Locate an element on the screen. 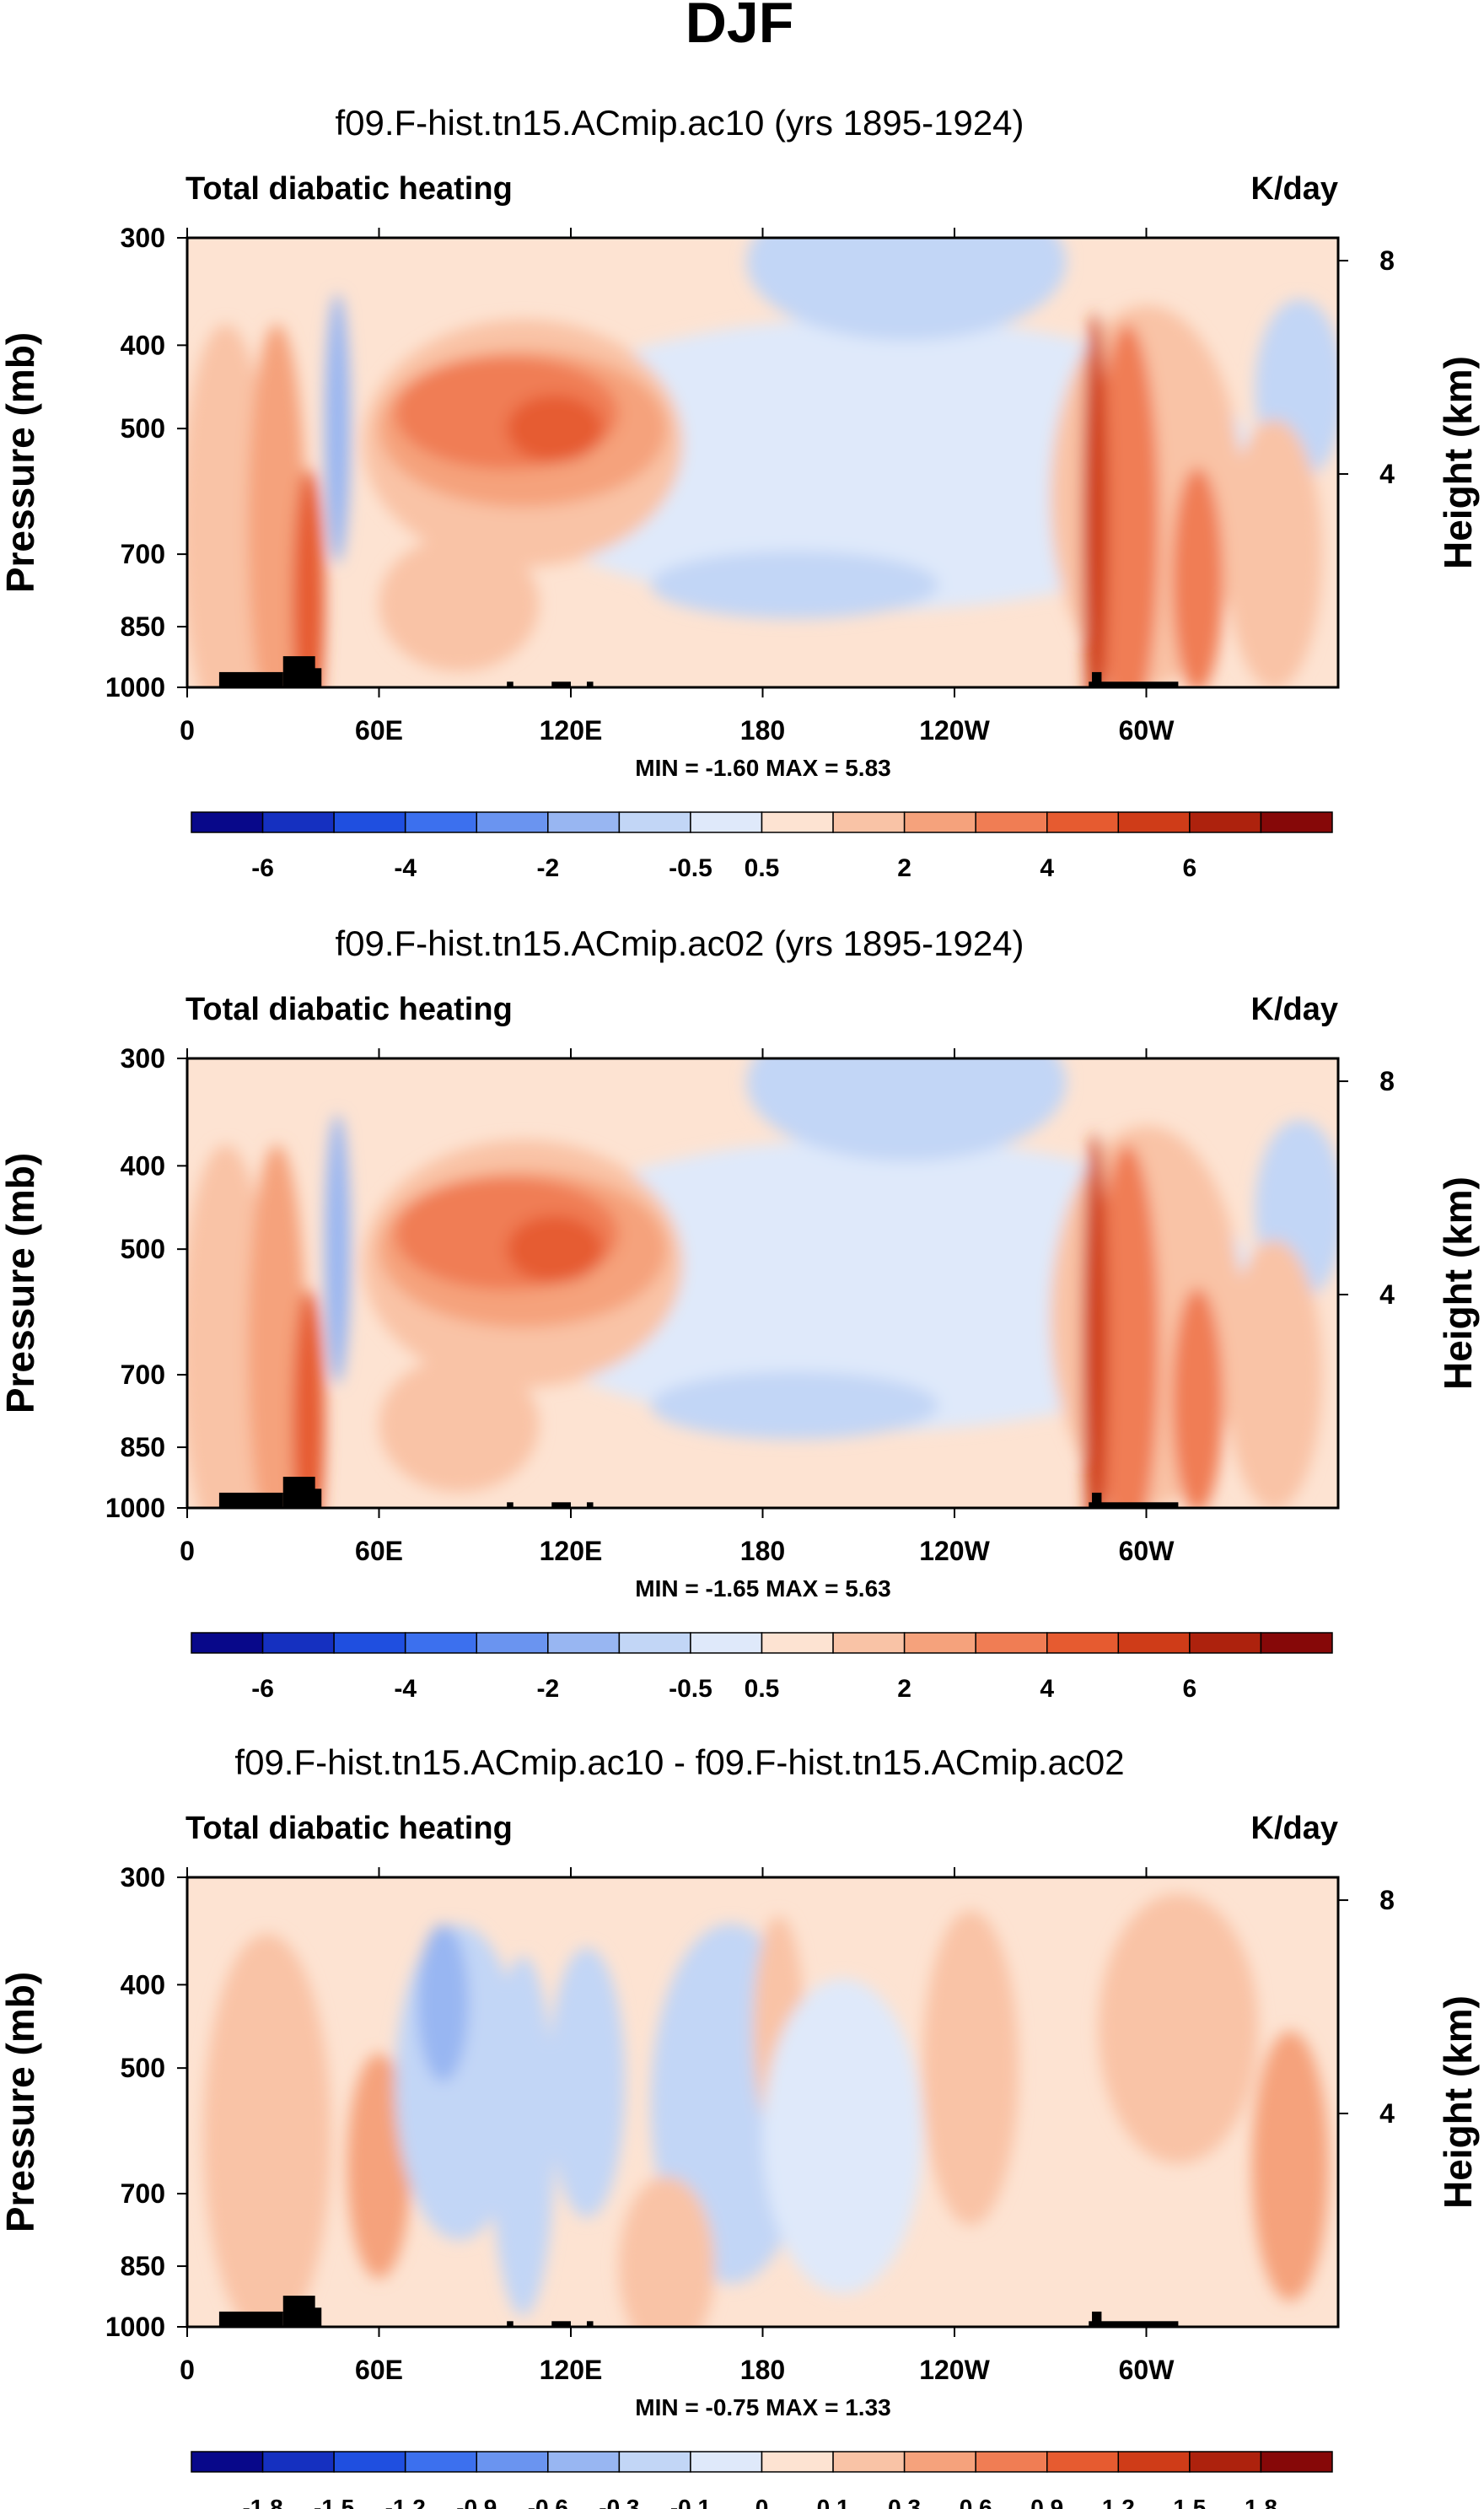 The width and height of the screenshot is (1484, 2509). colorbar-label: -0.1 is located at coordinates (690, 2502).